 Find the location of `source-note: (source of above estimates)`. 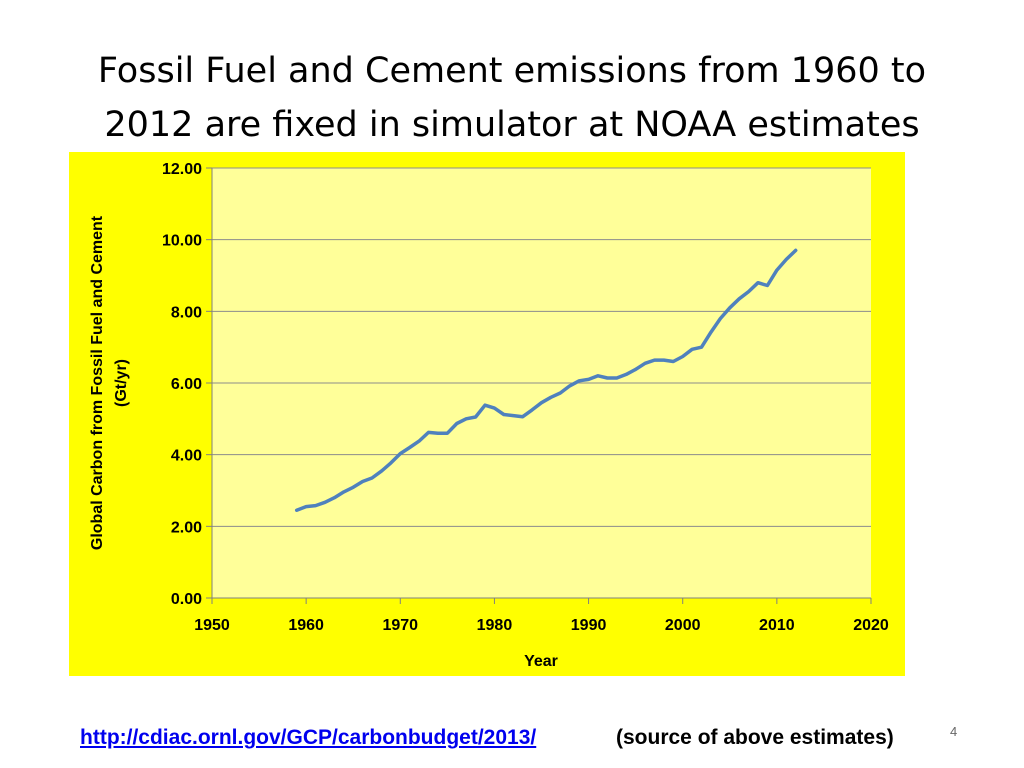

source-note: (source of above estimates) is located at coordinates (755, 737).